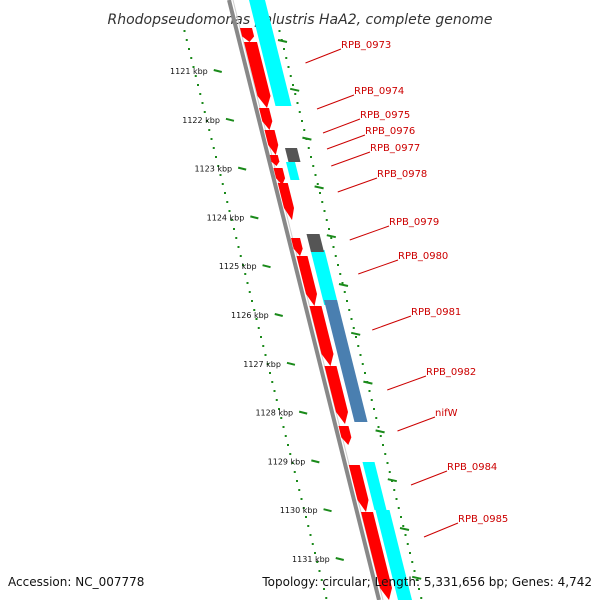  Describe the element at coordinates (226, 217) in the screenshot. I see `kbp-label: 1124 kbp` at that location.